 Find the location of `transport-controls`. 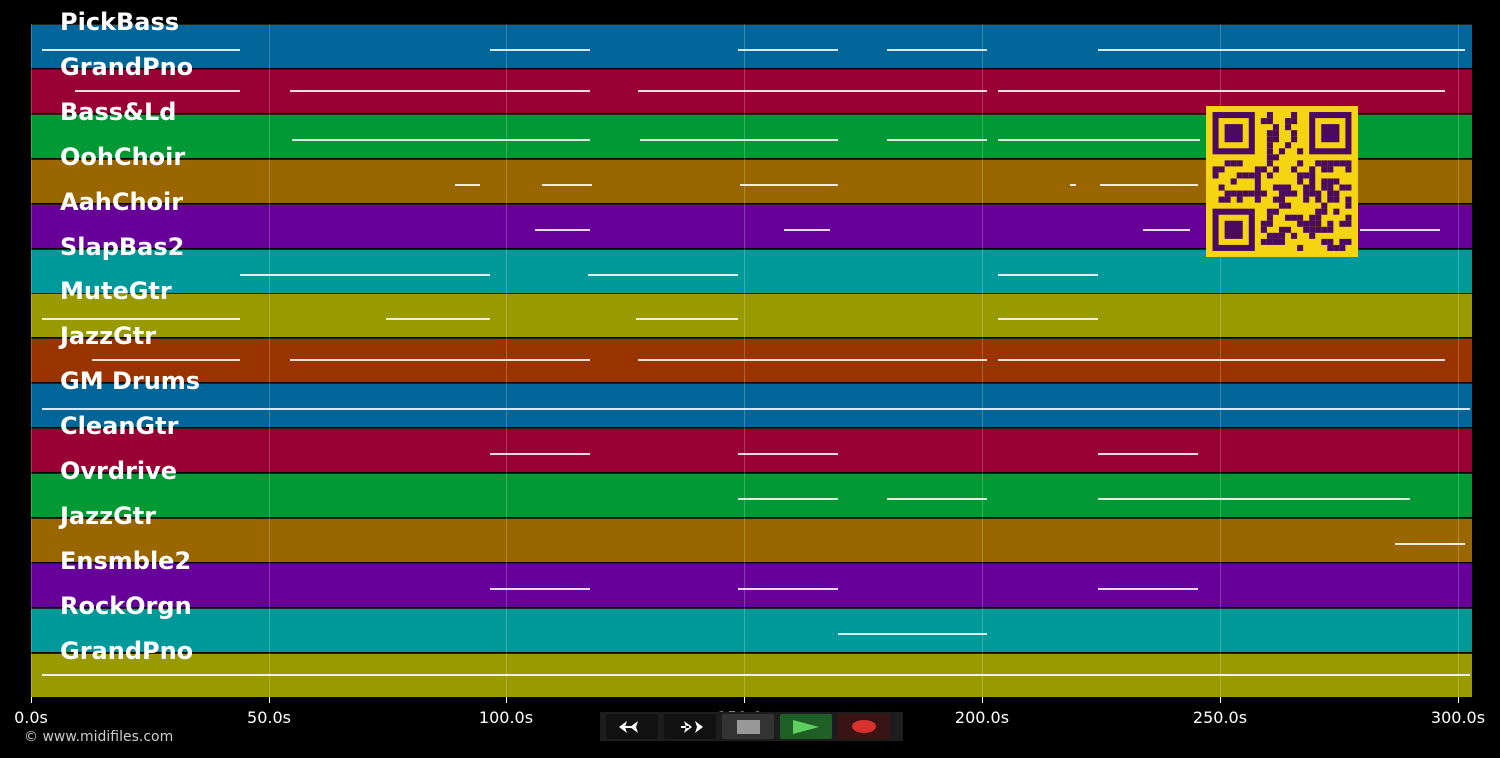

transport-controls is located at coordinates (751, 726).